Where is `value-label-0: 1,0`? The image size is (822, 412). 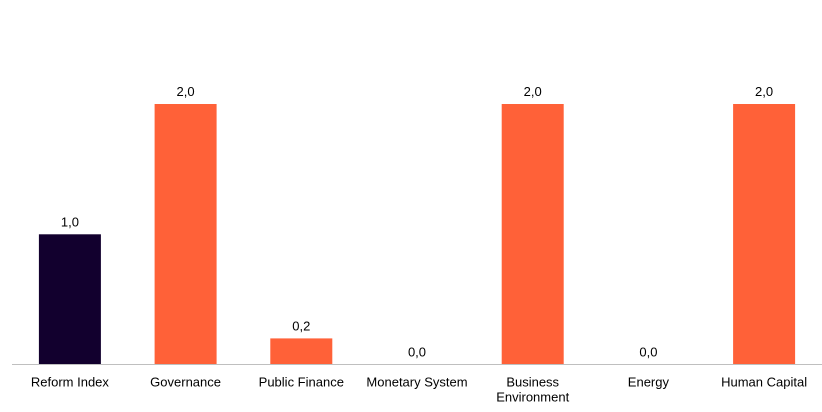 value-label-0: 1,0 is located at coordinates (70, 221).